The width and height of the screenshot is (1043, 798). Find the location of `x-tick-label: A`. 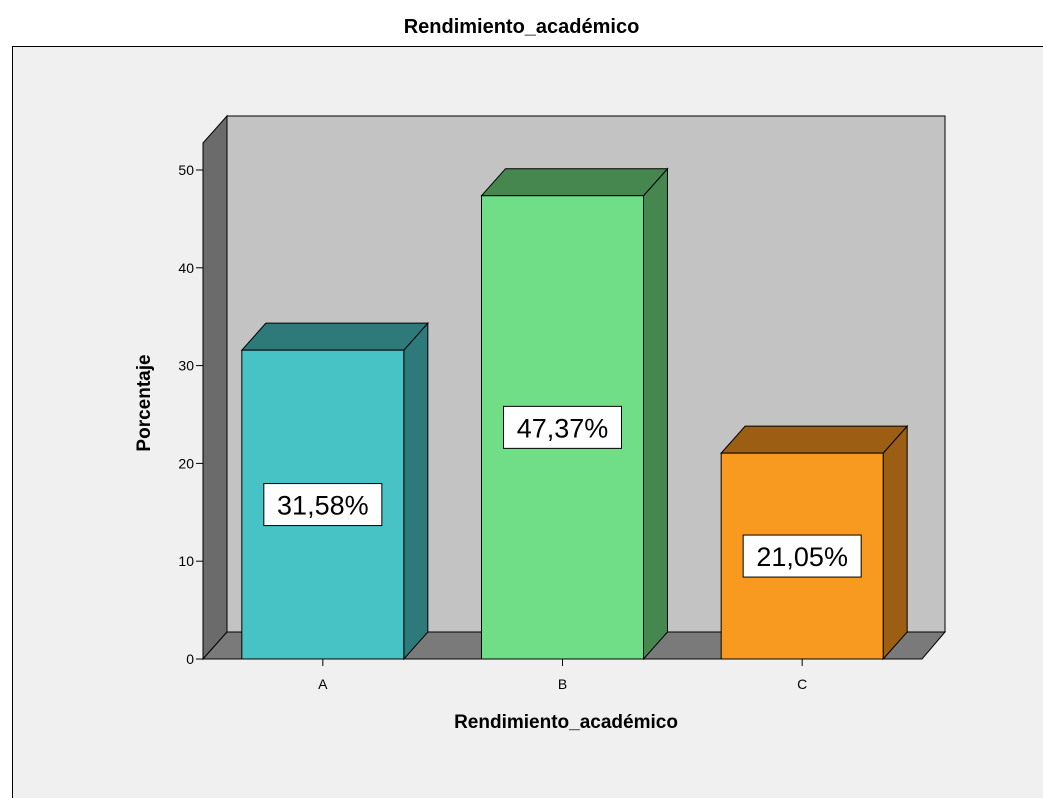

x-tick-label: A is located at coordinates (323, 684).